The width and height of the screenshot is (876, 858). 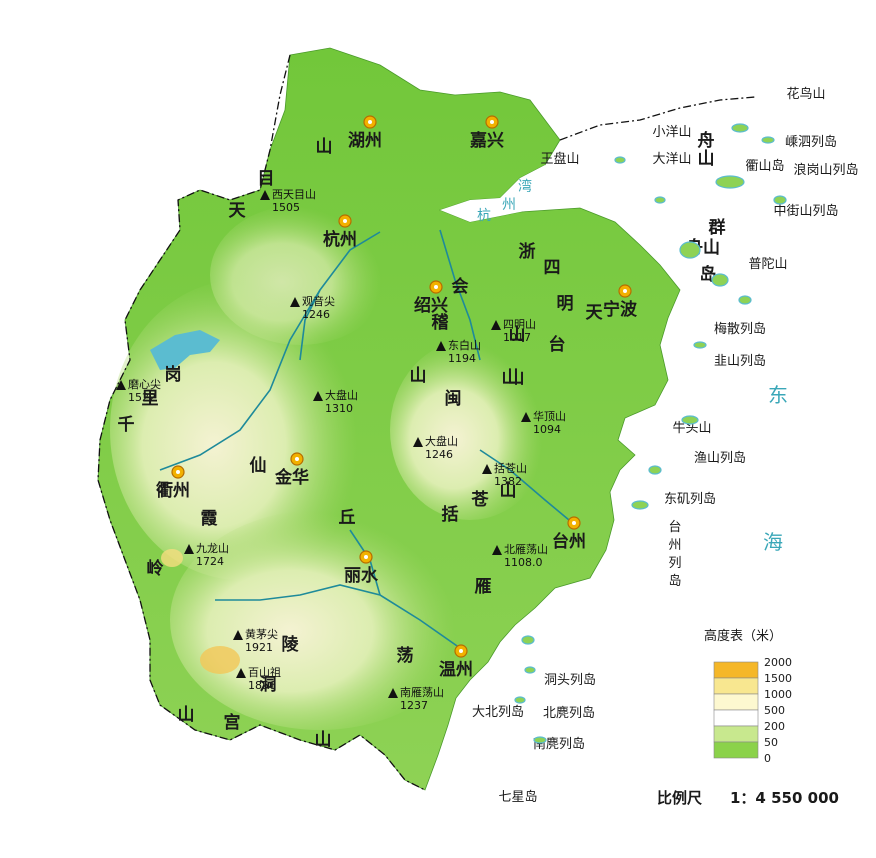 What do you see at coordinates (261, 634) in the screenshot?
I see `peak-name-11: 黄茅尖` at bounding box center [261, 634].